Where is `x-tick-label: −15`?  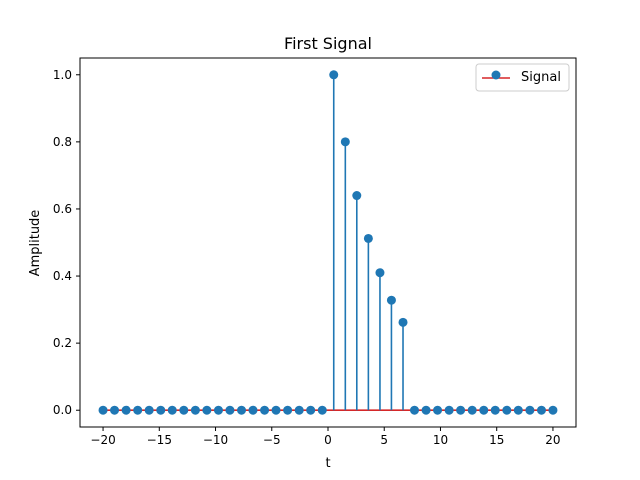 x-tick-label: −15 is located at coordinates (159, 440).